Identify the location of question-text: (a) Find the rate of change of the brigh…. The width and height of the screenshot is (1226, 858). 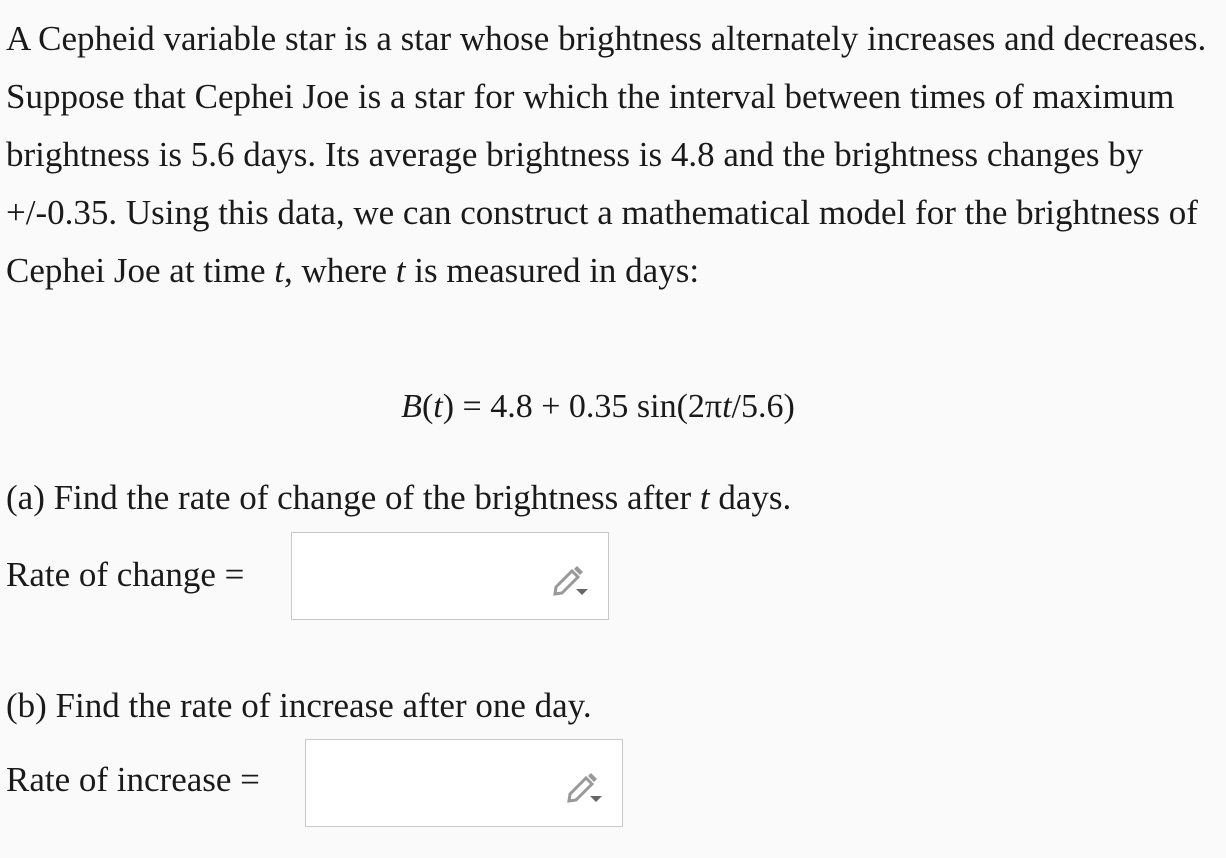
(353, 497).